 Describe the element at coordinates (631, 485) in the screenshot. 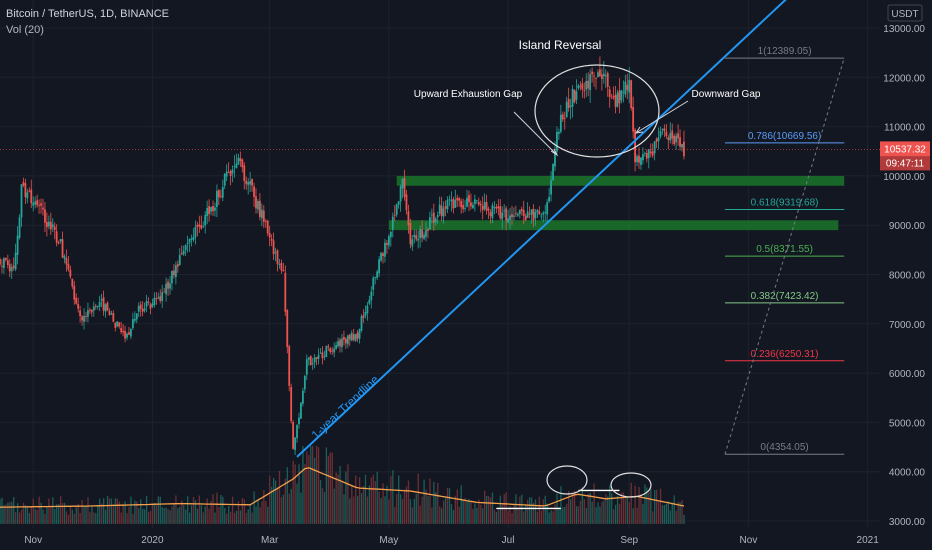

I see `volume-ellipse` at that location.